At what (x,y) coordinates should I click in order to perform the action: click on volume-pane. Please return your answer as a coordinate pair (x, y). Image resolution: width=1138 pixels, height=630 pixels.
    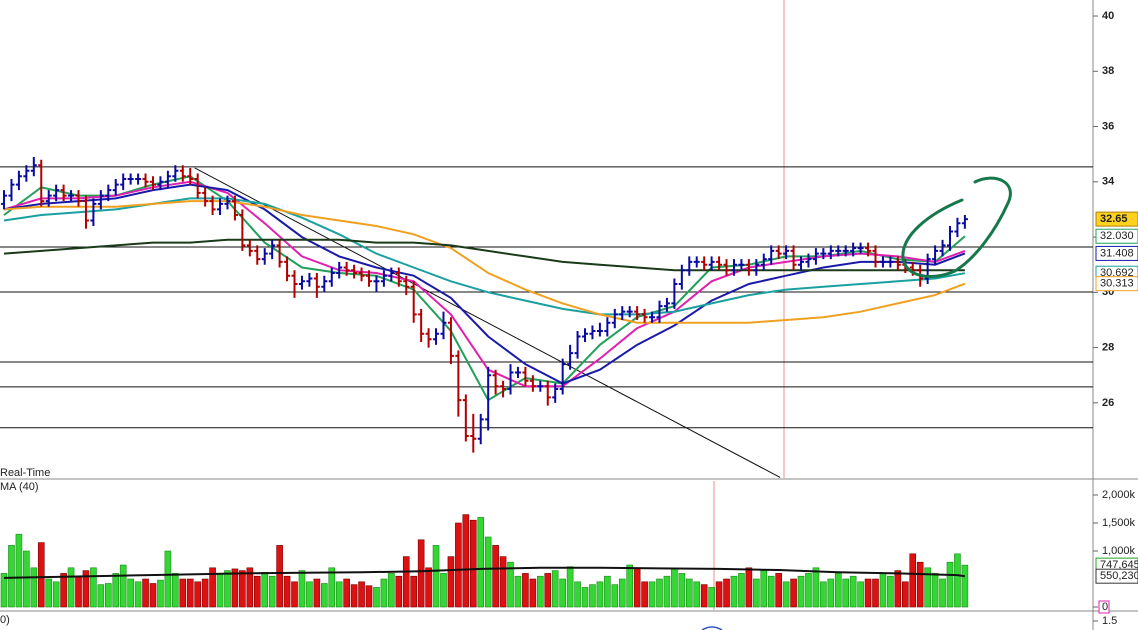
    Looking at the image, I should click on (484, 561).